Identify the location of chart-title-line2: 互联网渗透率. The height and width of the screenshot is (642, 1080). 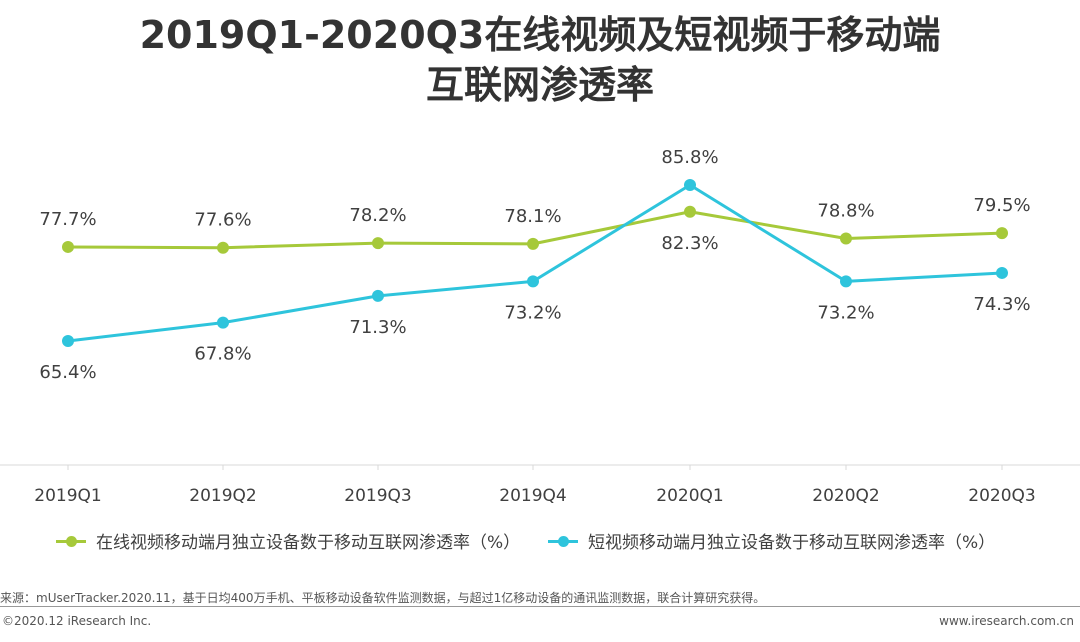
(539, 85).